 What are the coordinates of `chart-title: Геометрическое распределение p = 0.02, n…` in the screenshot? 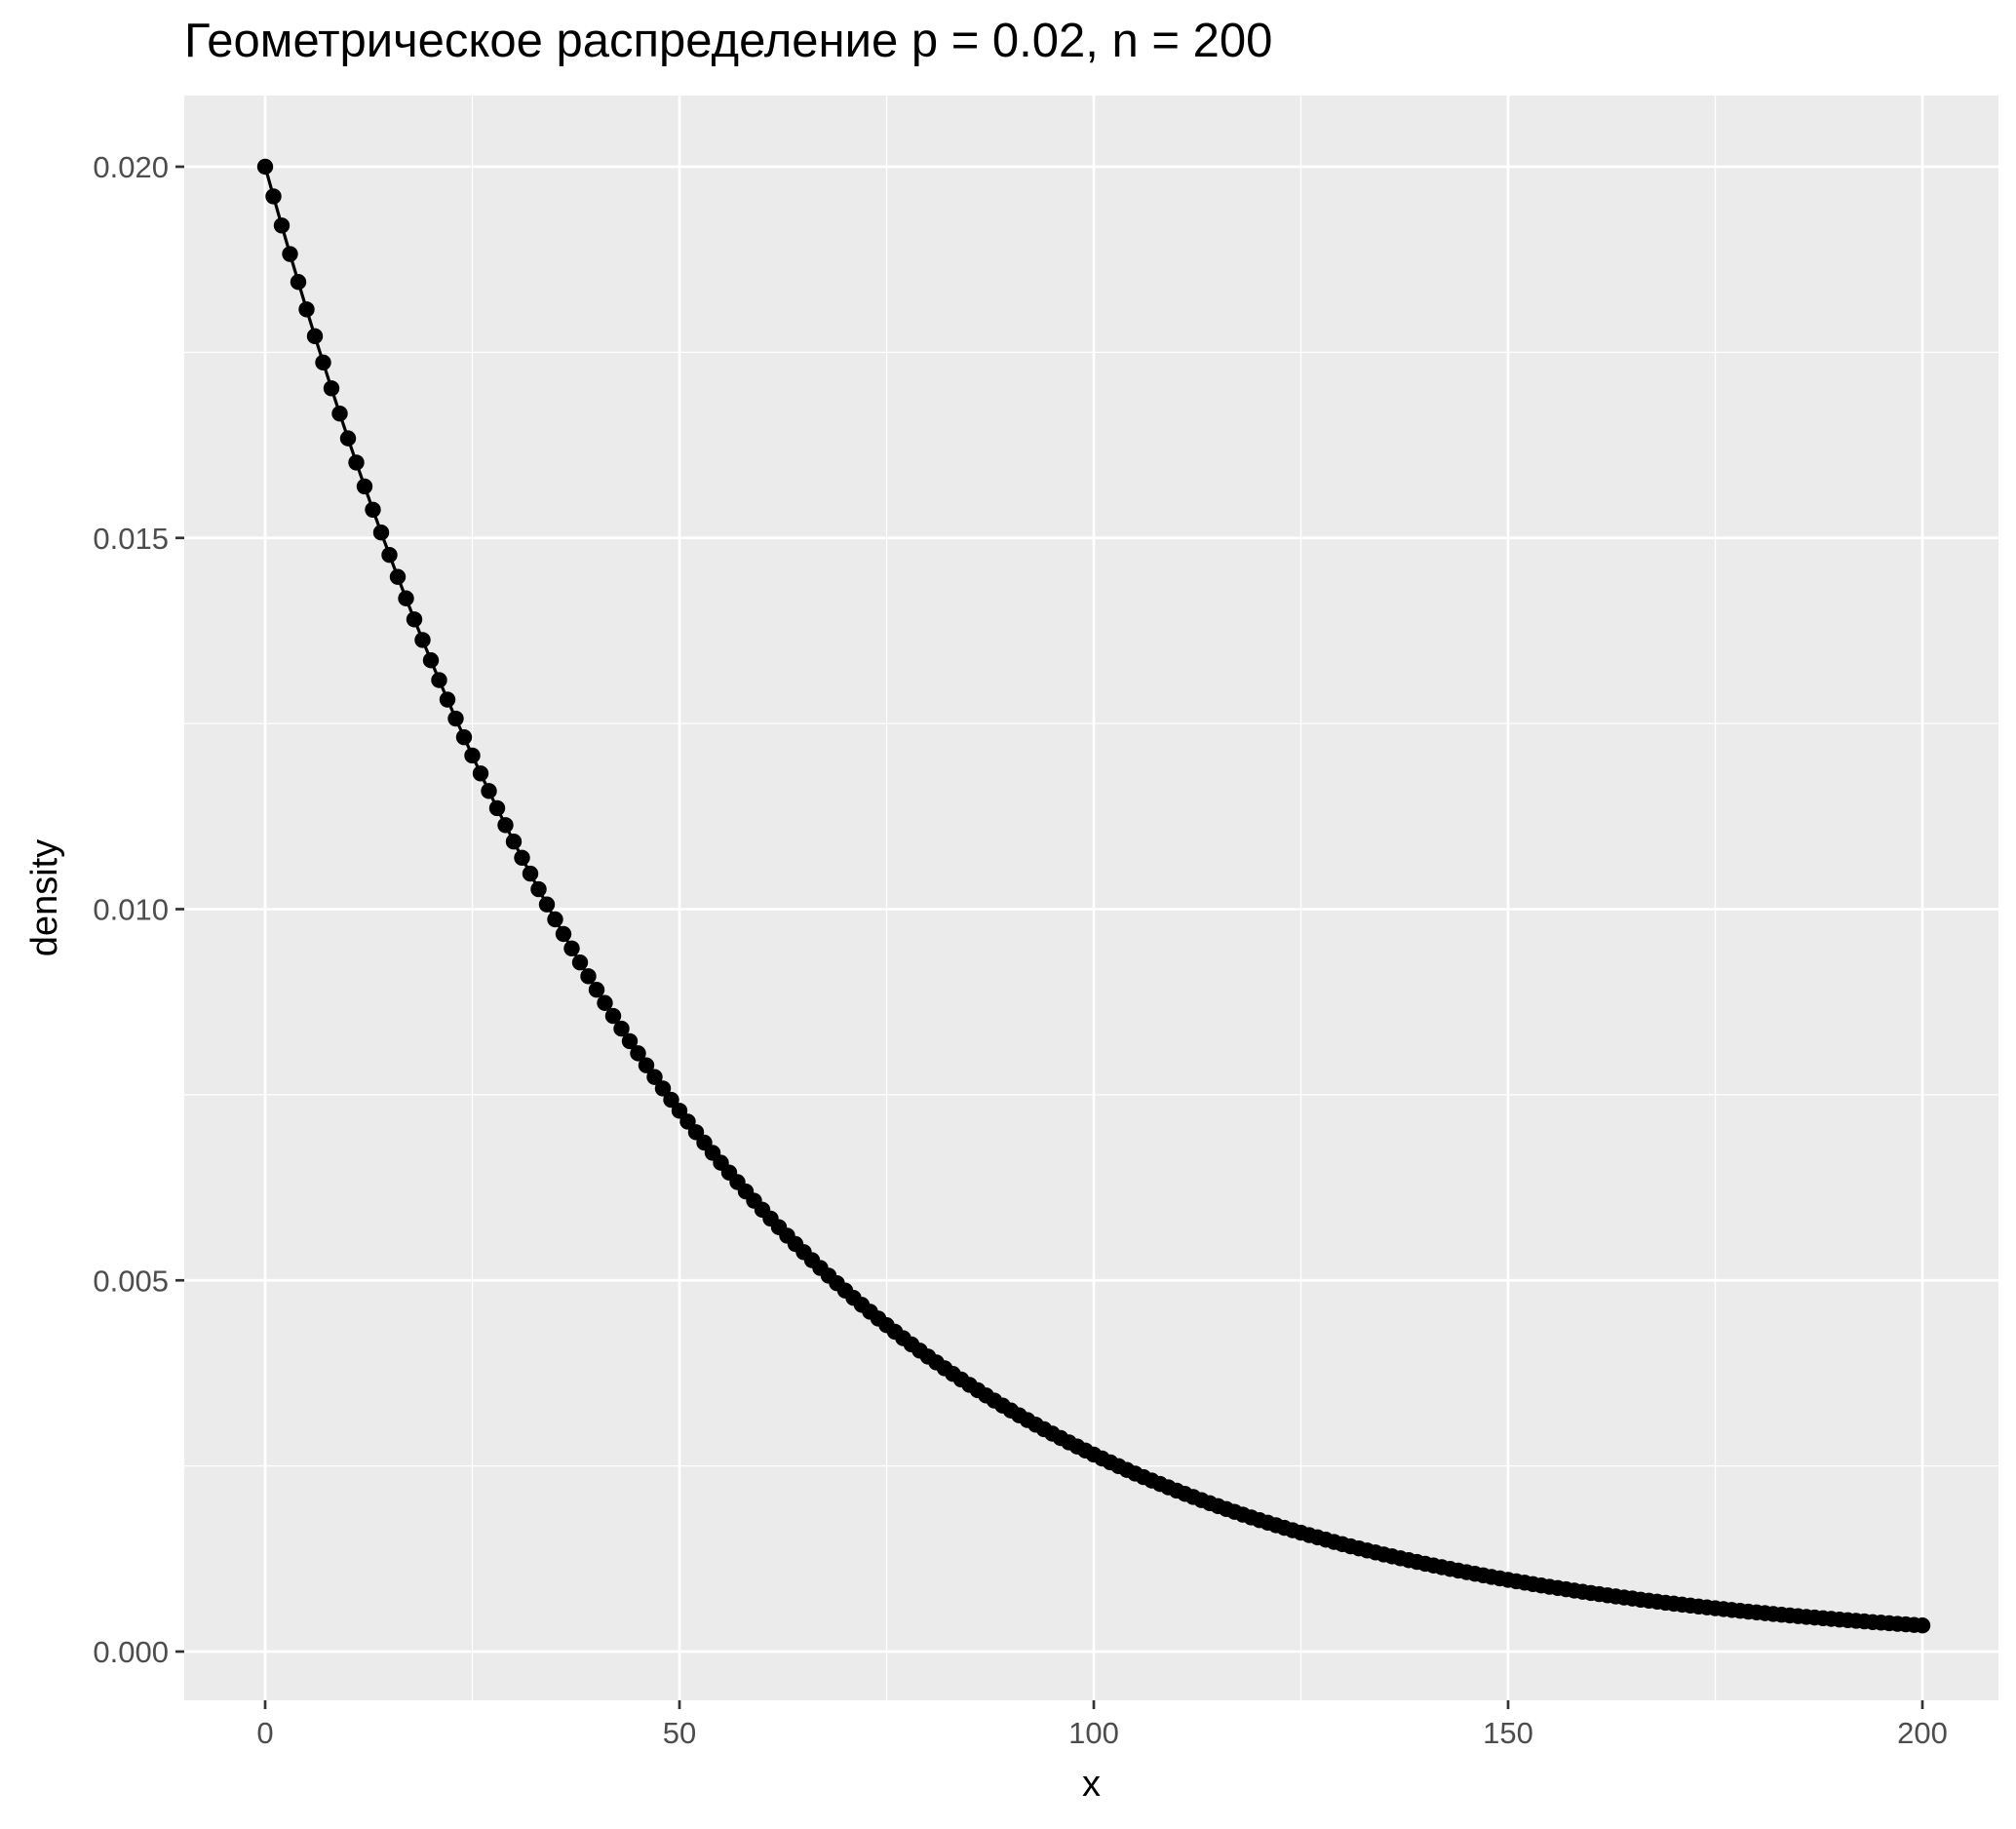 It's located at (728, 41).